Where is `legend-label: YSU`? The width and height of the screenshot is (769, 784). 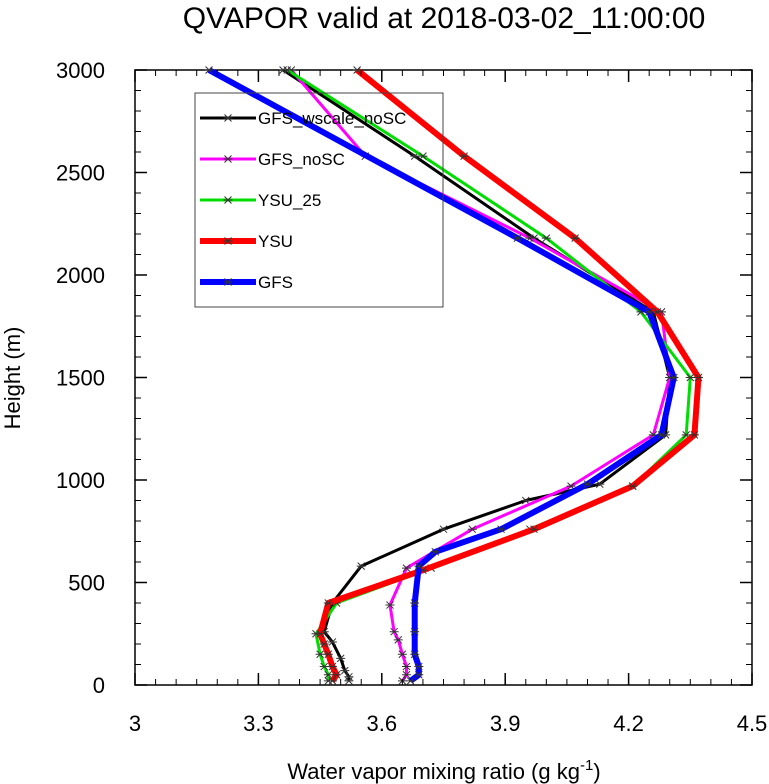
legend-label: YSU is located at coordinates (275, 241).